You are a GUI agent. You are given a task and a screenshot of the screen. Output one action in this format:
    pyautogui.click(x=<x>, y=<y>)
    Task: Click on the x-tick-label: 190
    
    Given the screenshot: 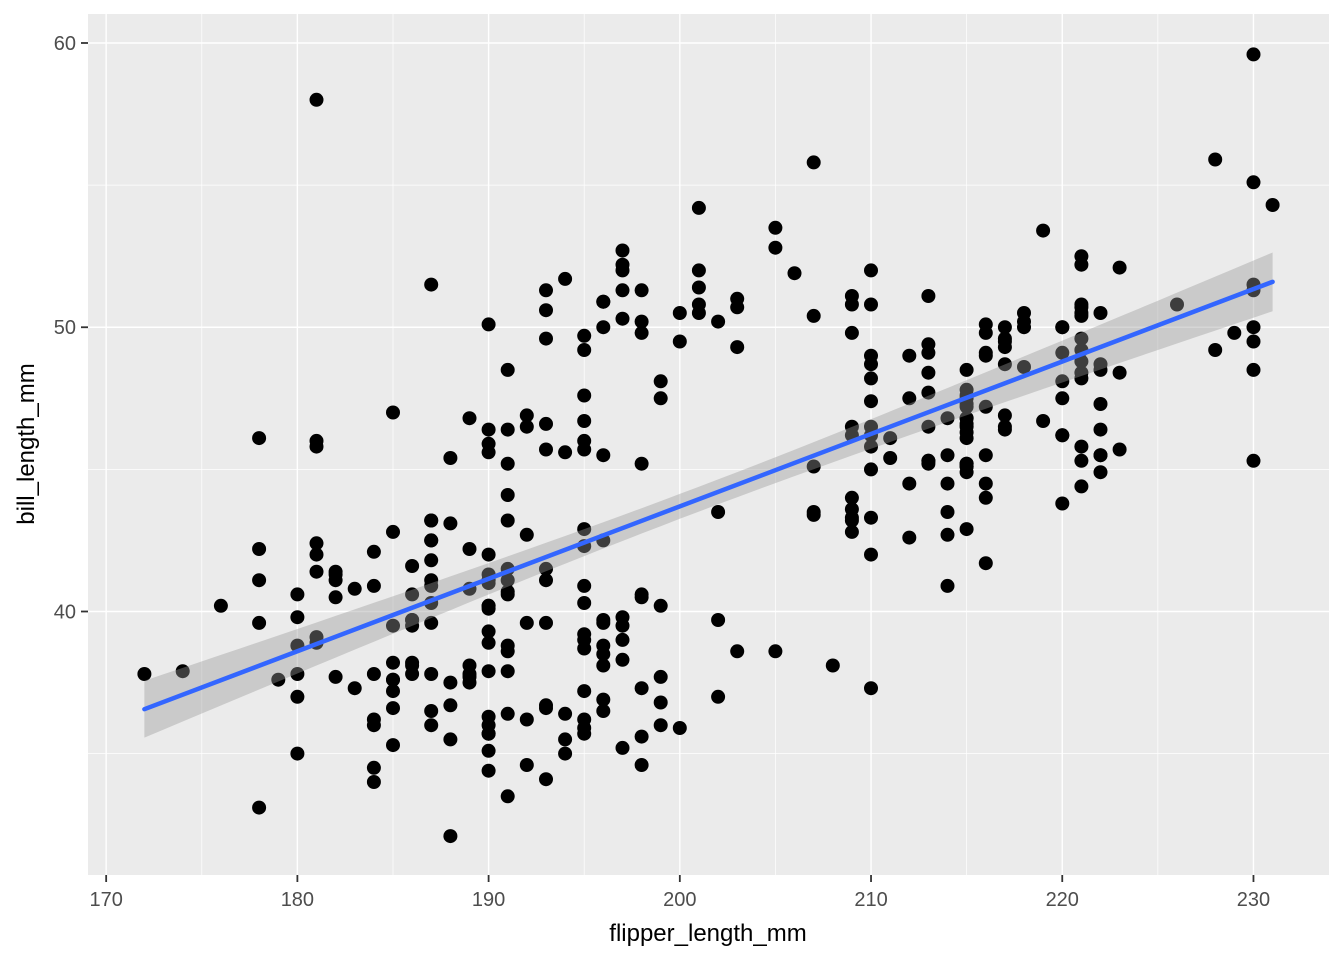 What is the action you would take?
    pyautogui.click(x=488, y=900)
    